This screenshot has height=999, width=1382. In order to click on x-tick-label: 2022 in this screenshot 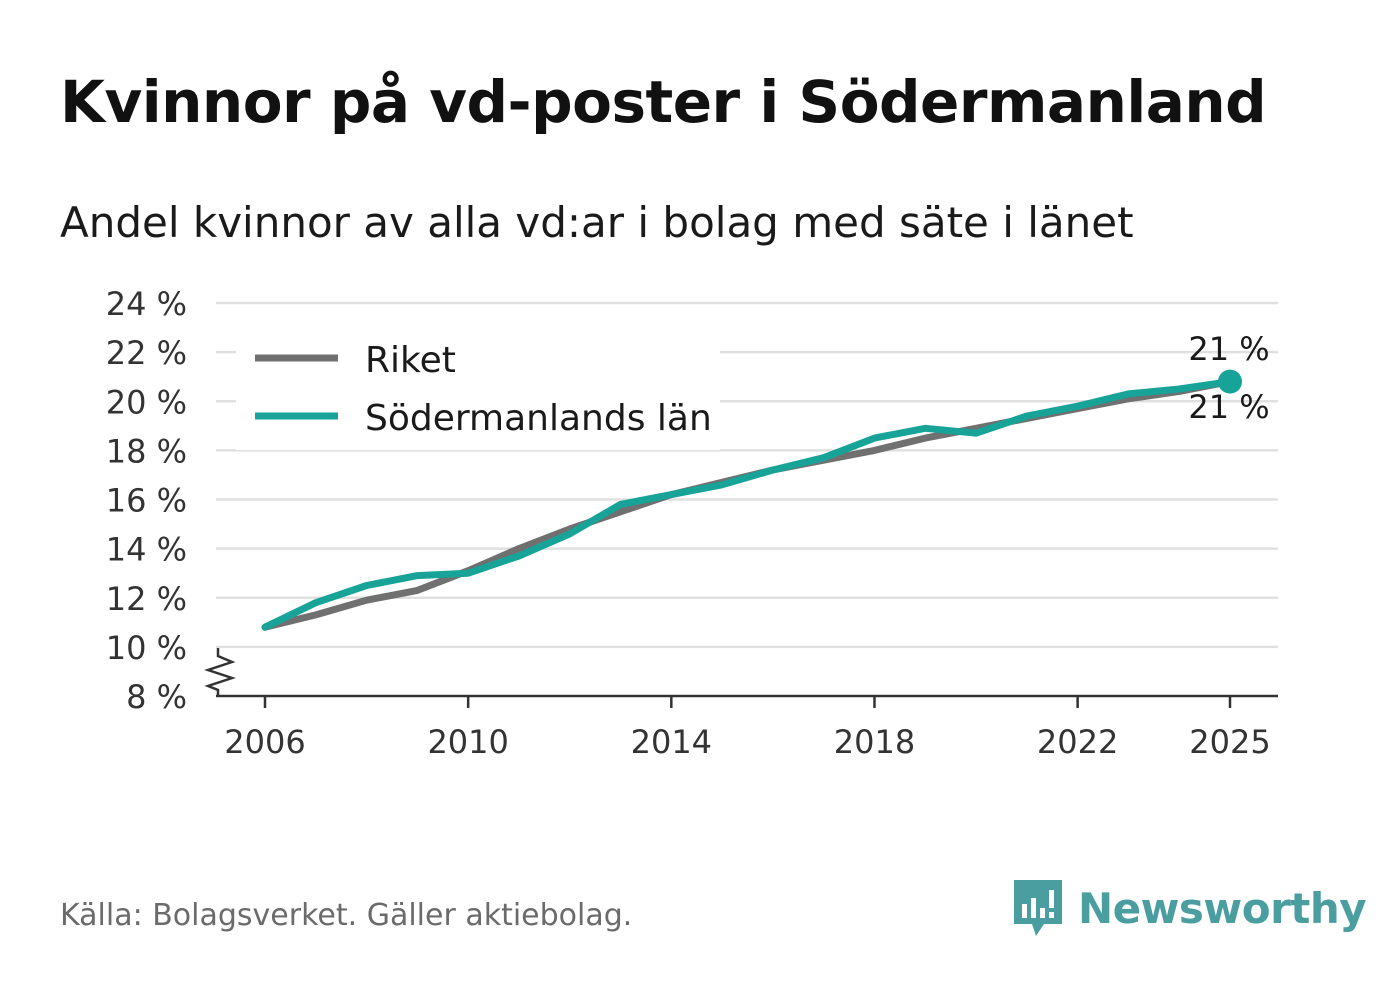, I will do `click(1077, 742)`.